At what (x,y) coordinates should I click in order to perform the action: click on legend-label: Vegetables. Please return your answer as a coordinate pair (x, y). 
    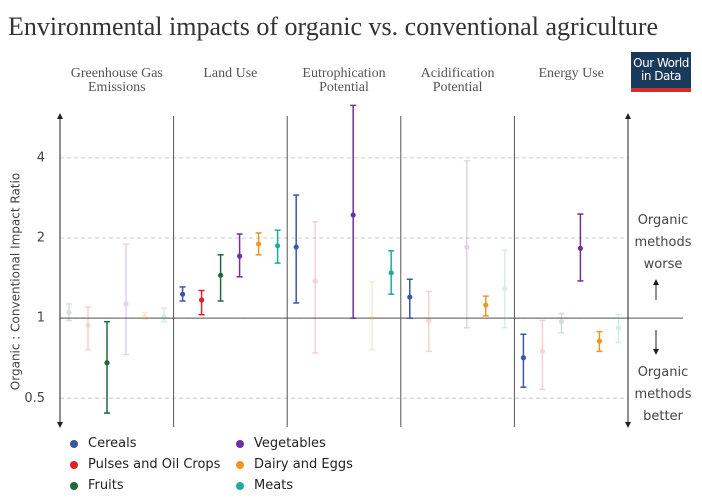
    Looking at the image, I should click on (290, 443).